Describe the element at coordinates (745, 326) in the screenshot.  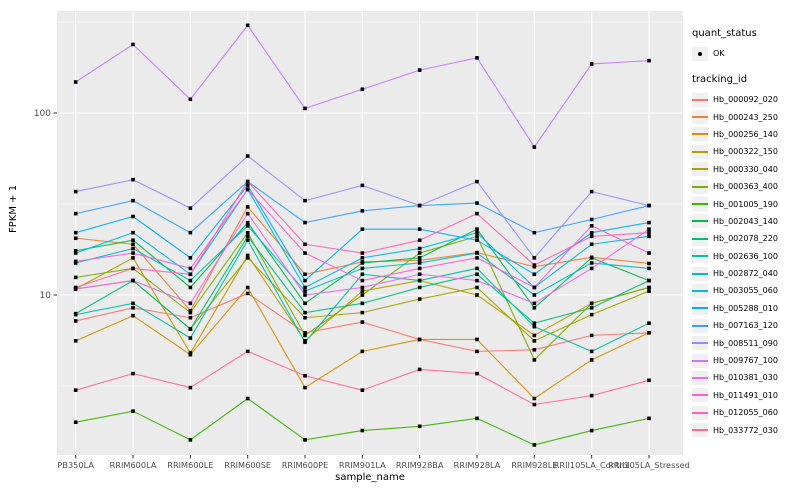
I see `legend-item-label: Hb_007163_120` at that location.